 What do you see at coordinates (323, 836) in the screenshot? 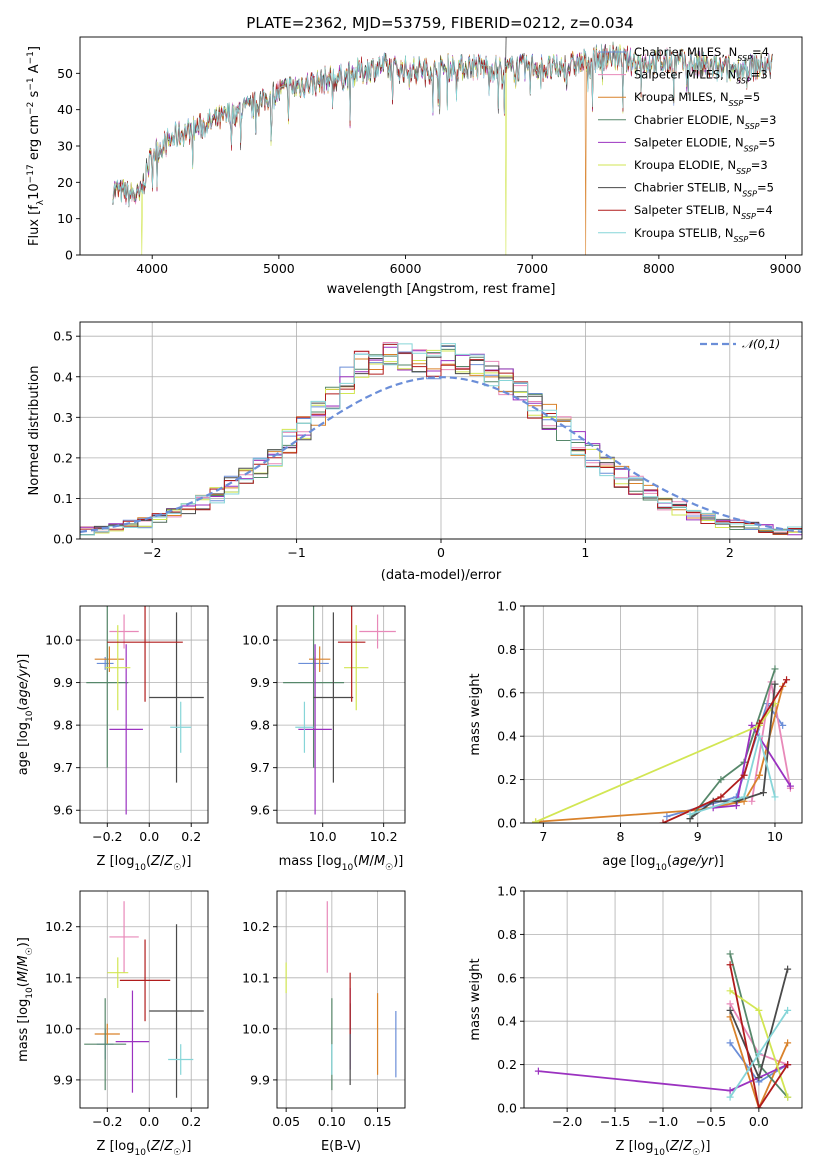
I see `x-tick-label: 10.0` at bounding box center [323, 836].